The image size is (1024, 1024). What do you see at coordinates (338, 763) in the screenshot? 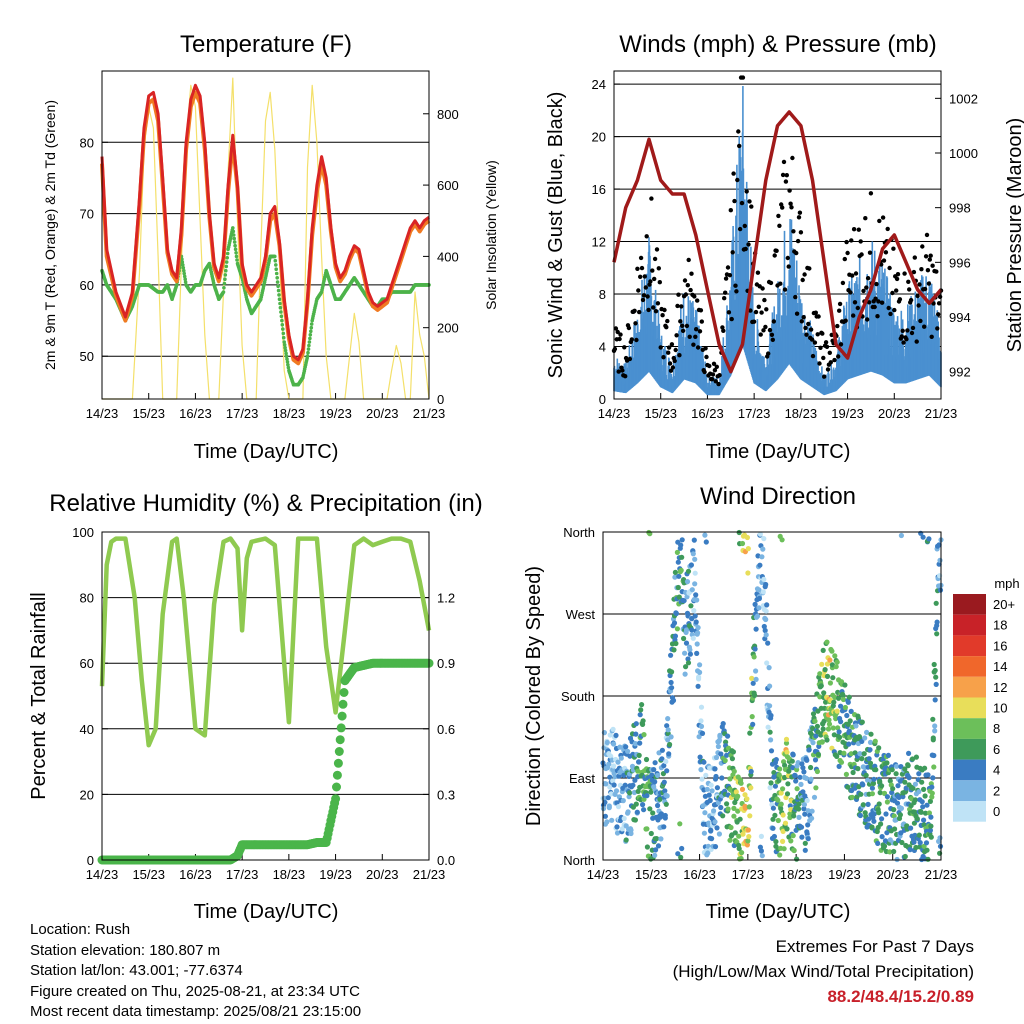
I see `rainfall-point` at bounding box center [338, 763].